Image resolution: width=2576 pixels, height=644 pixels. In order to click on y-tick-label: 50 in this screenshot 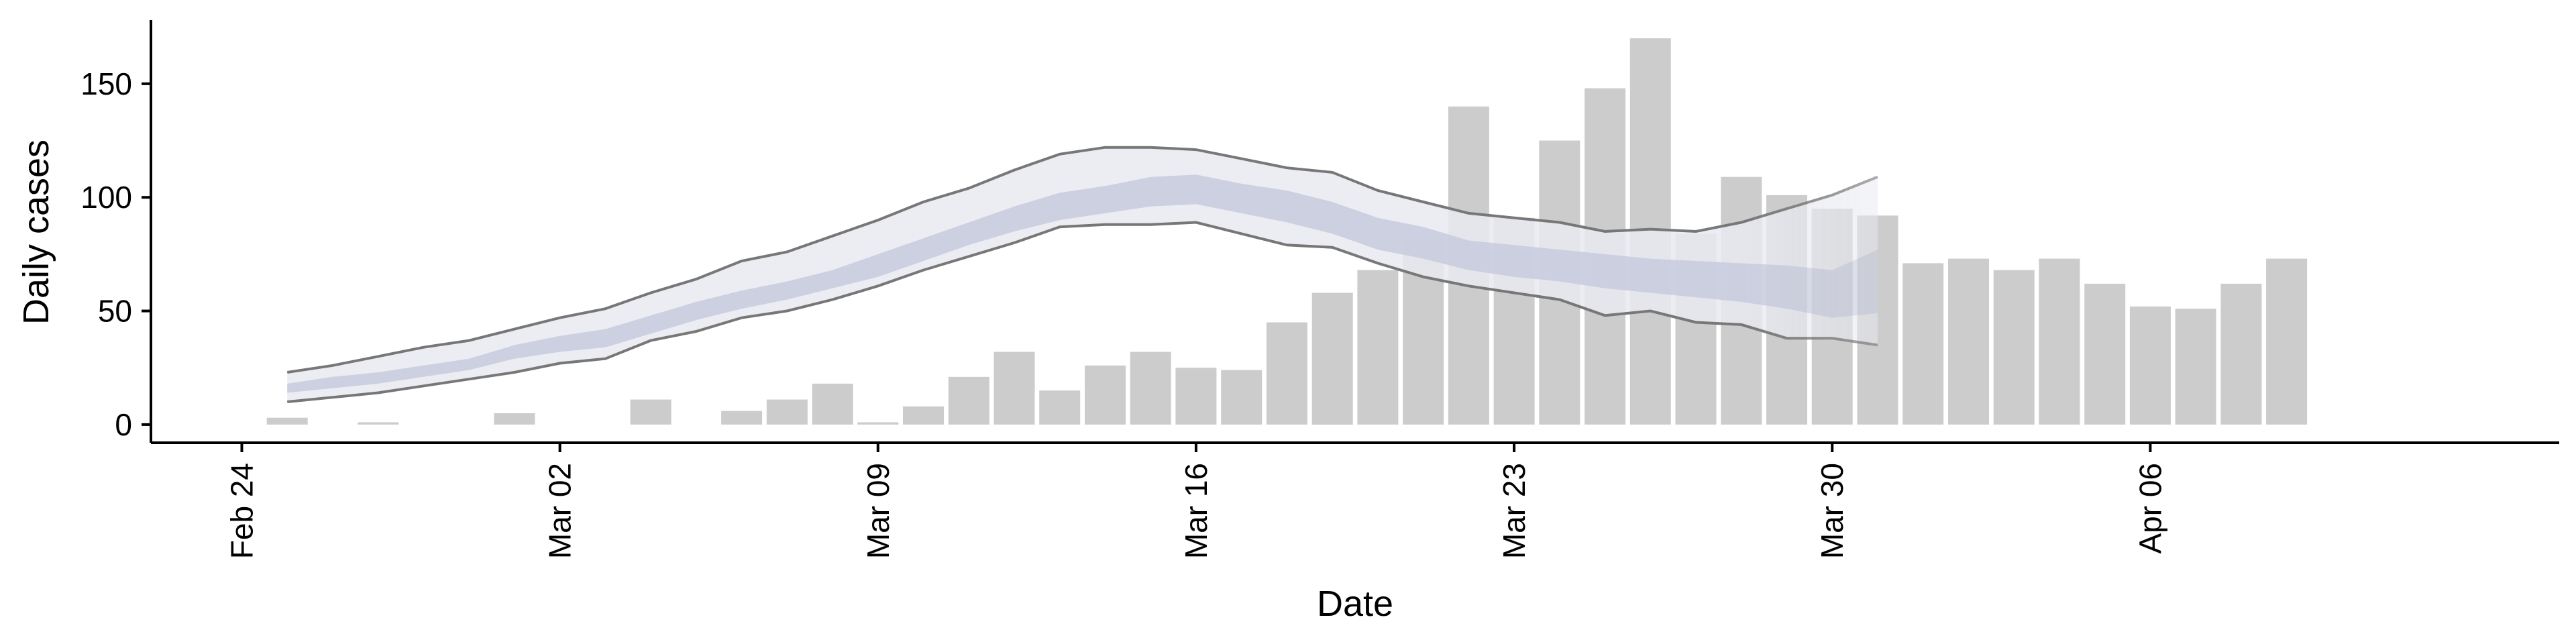, I will do `click(115, 311)`.